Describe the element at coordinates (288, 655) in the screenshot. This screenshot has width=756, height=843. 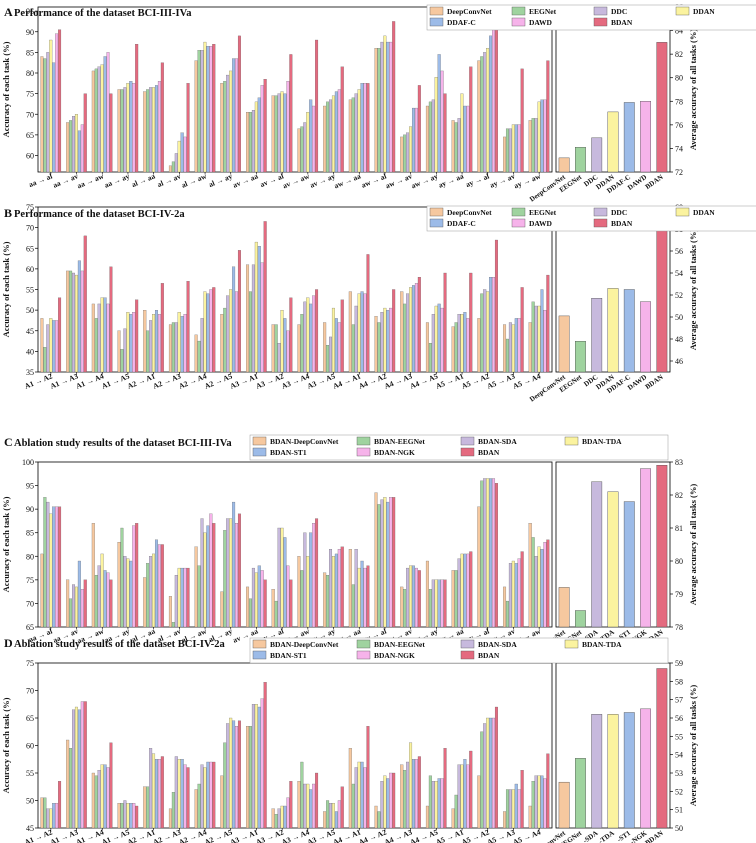
I see `legend-label: BDAN-ST1` at that location.